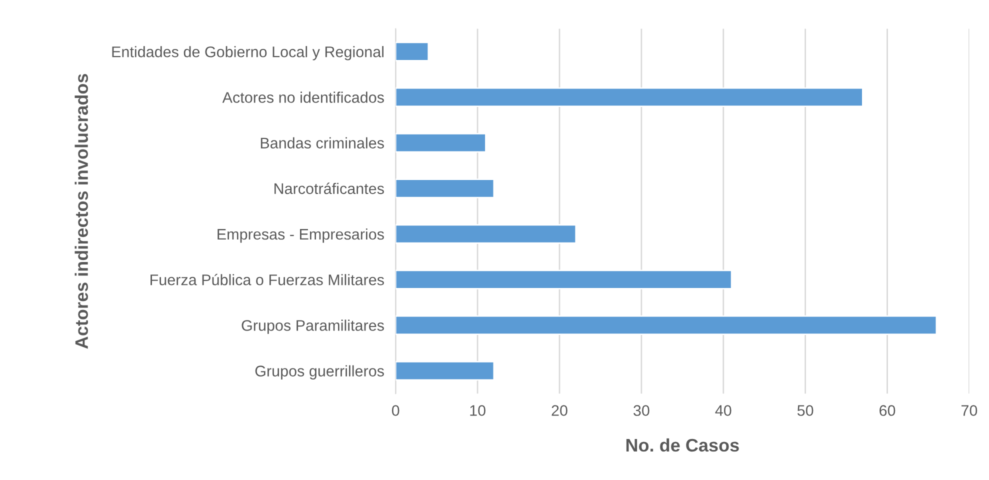 The height and width of the screenshot is (480, 989). What do you see at coordinates (888, 410) in the screenshot?
I see `x-tick-label: 60` at bounding box center [888, 410].